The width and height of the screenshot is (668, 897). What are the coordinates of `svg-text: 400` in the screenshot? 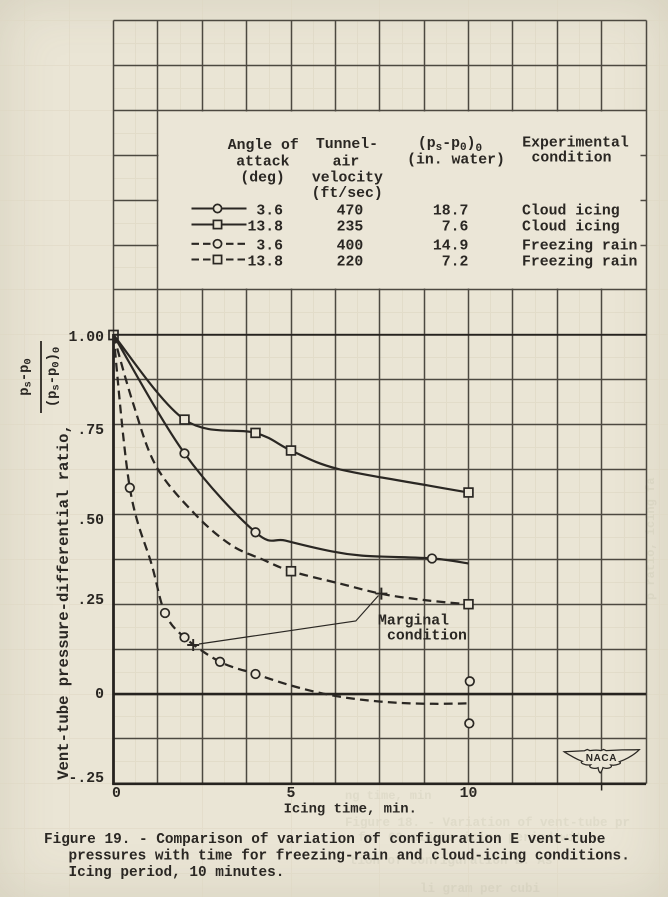 It's located at (350, 247).